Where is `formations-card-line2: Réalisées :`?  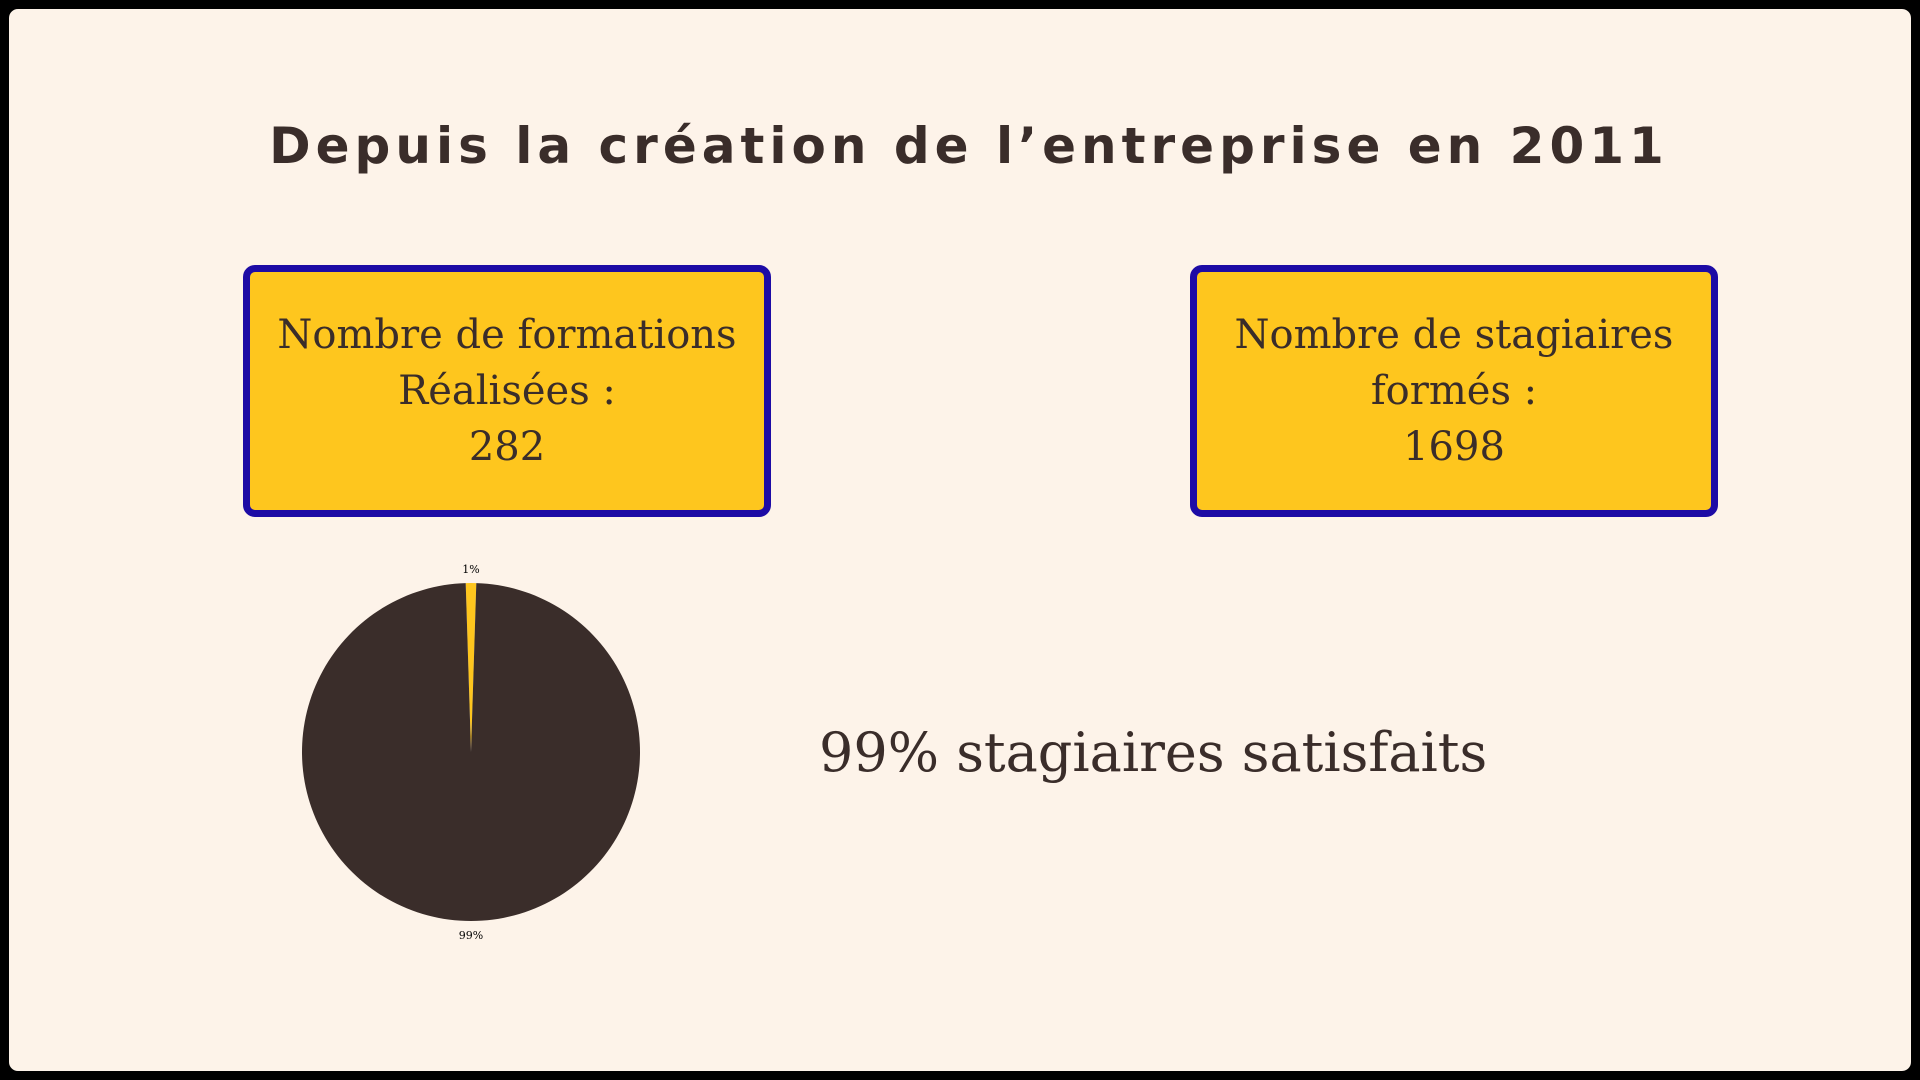 formations-card-line2: Réalisées : is located at coordinates (507, 391).